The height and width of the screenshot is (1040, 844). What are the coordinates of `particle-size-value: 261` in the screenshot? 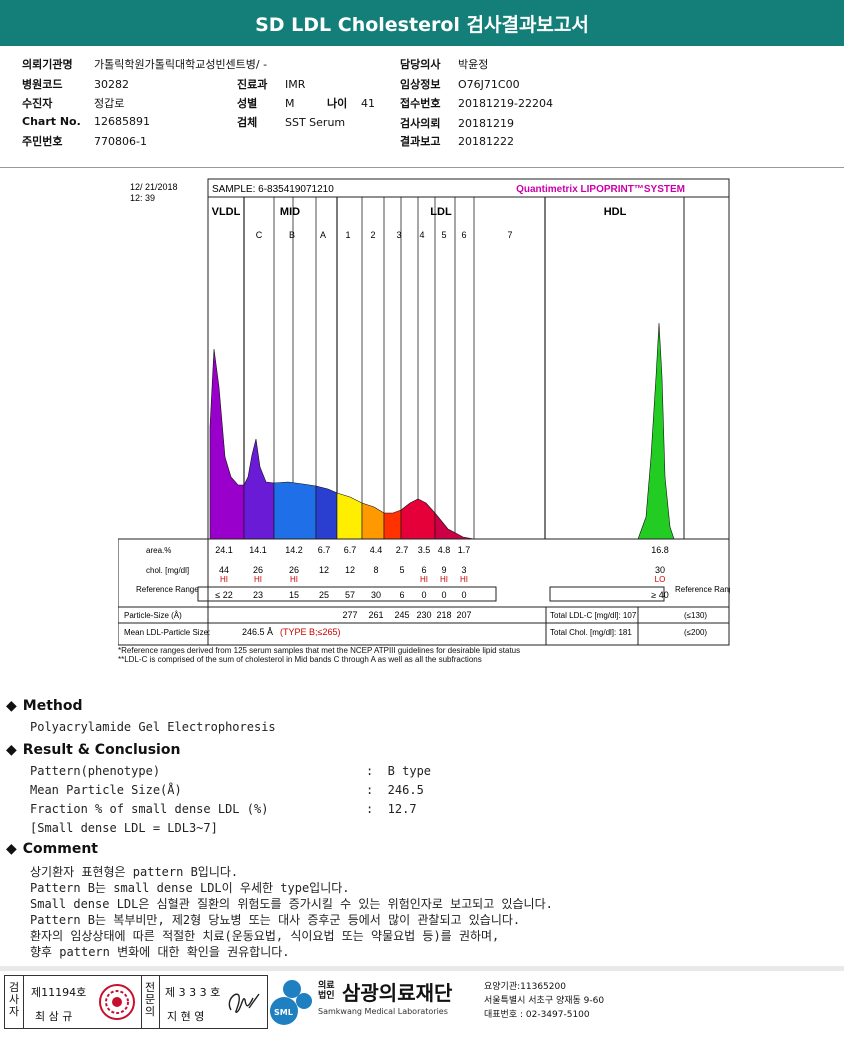 It's located at (375, 615).